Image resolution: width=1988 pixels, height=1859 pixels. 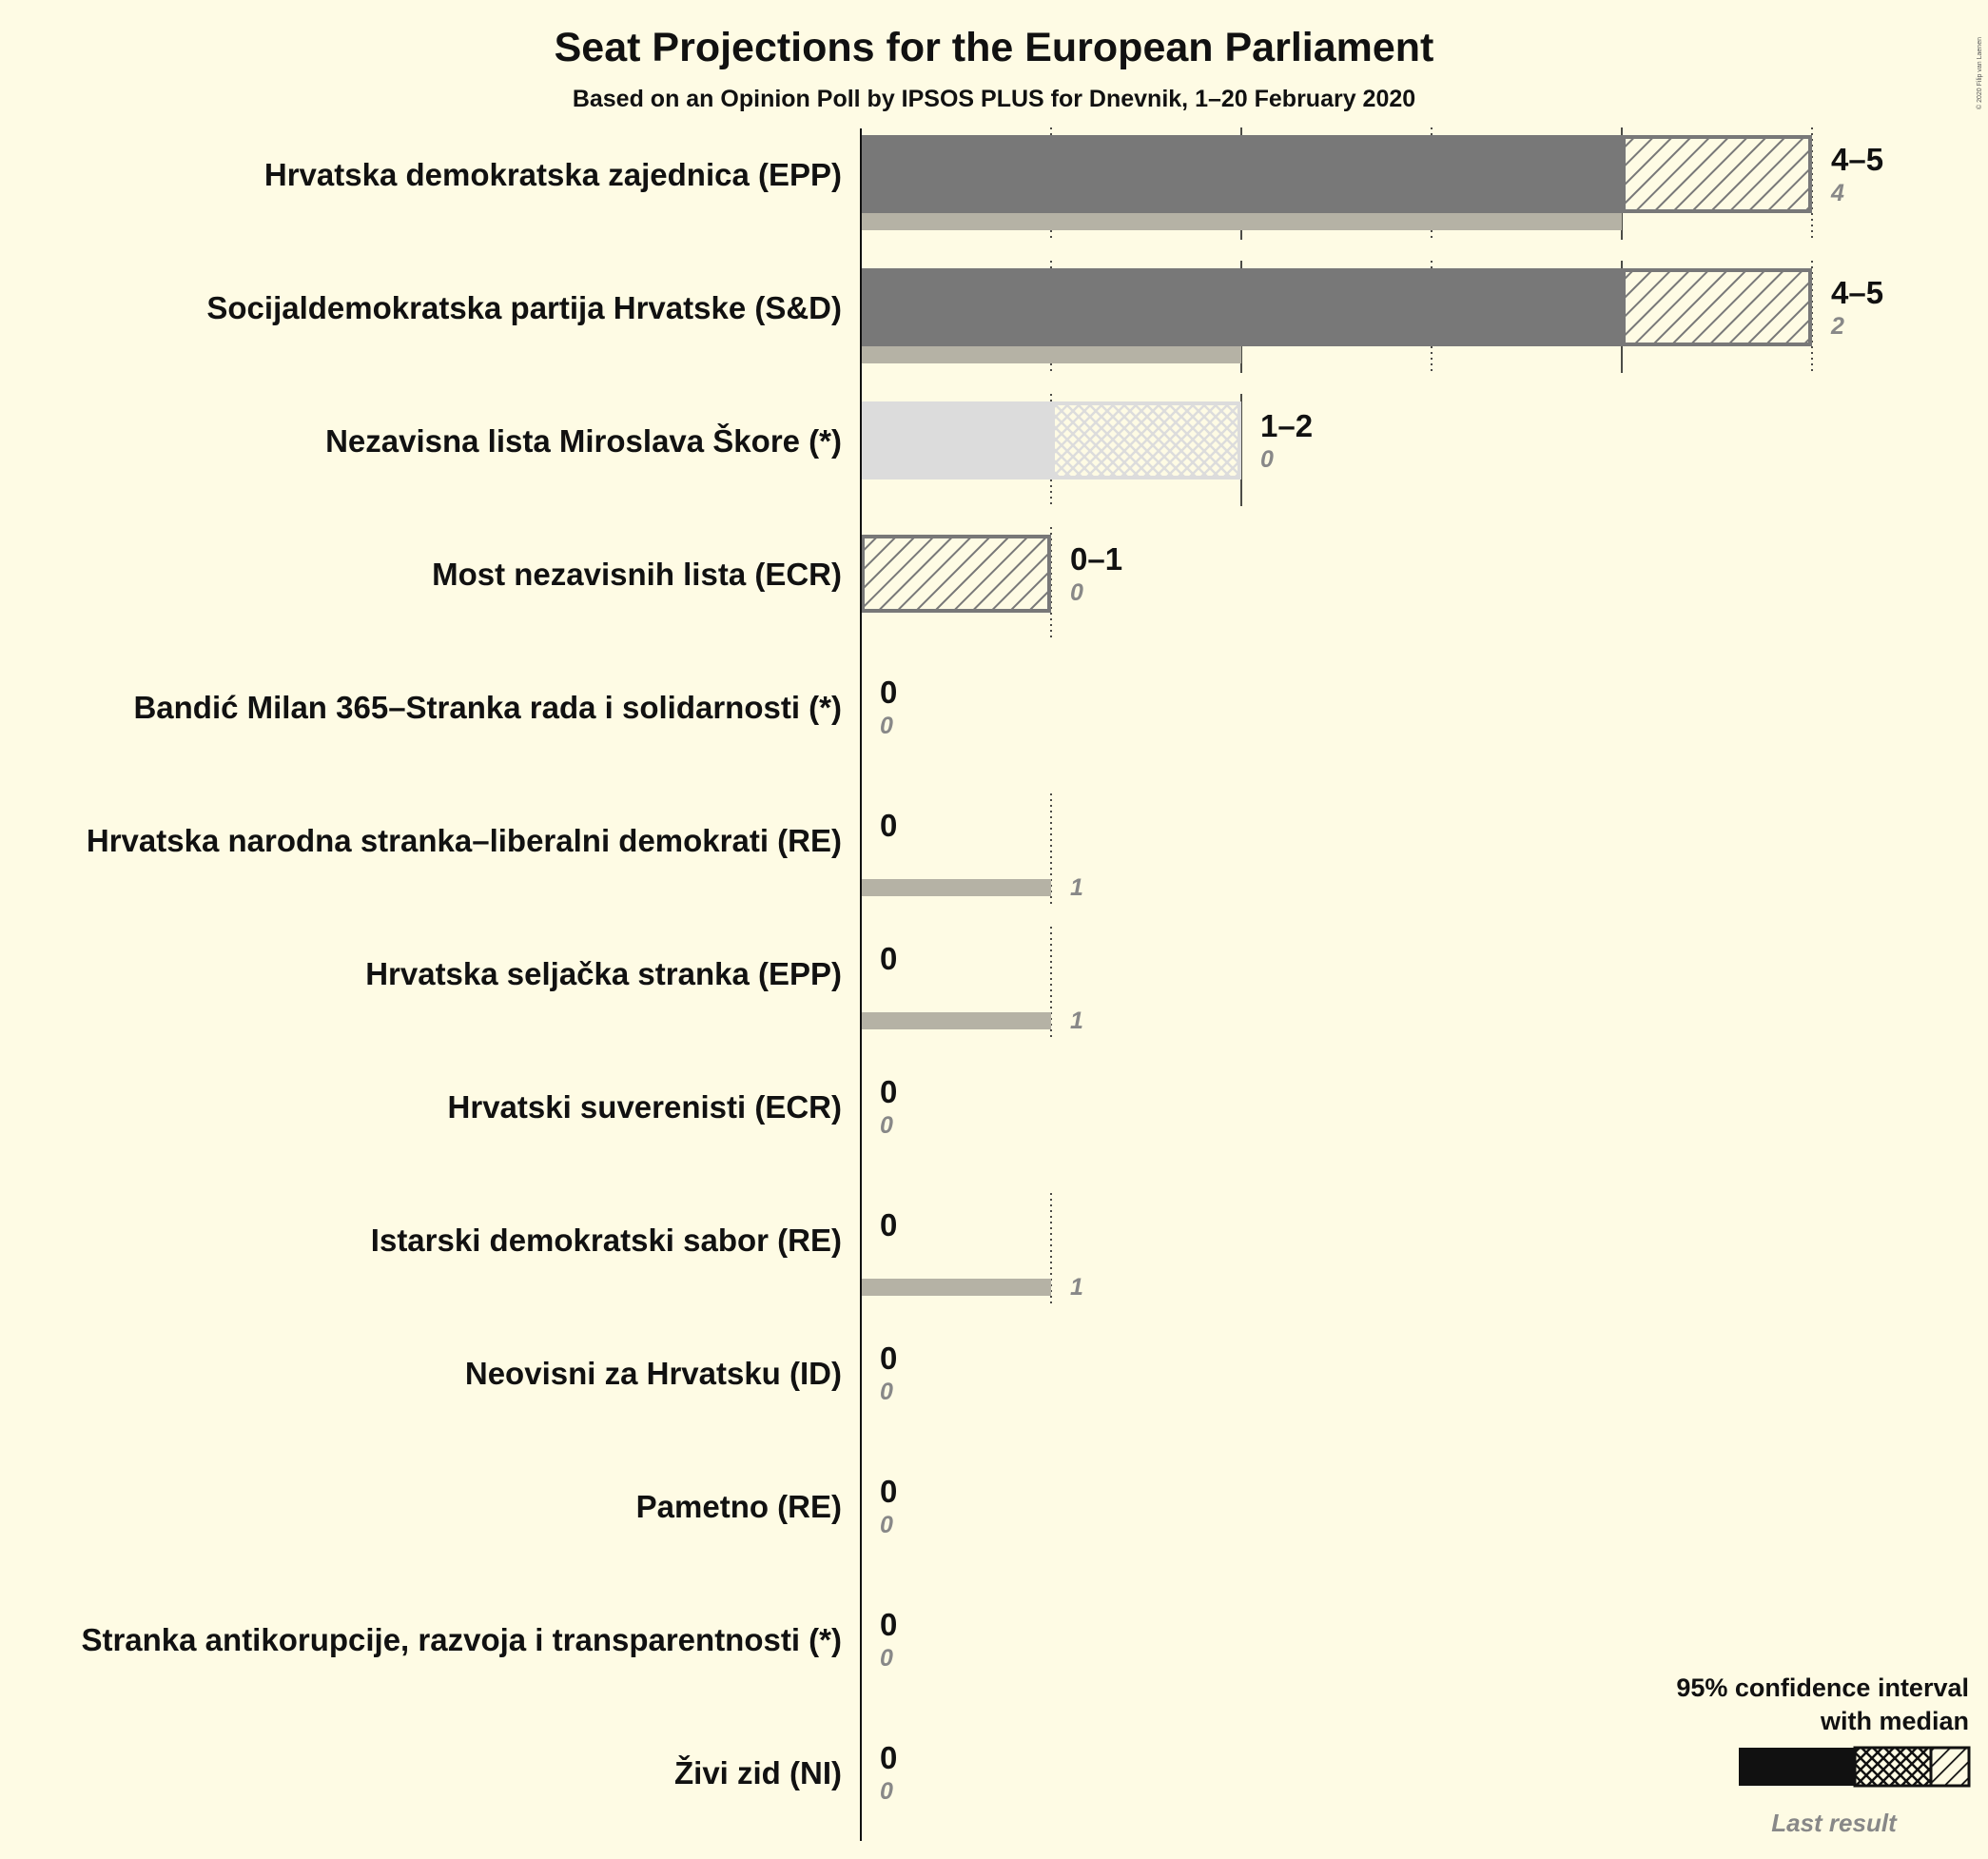 What do you see at coordinates (1797, 1767) in the screenshot?
I see `legend-median-swatch` at bounding box center [1797, 1767].